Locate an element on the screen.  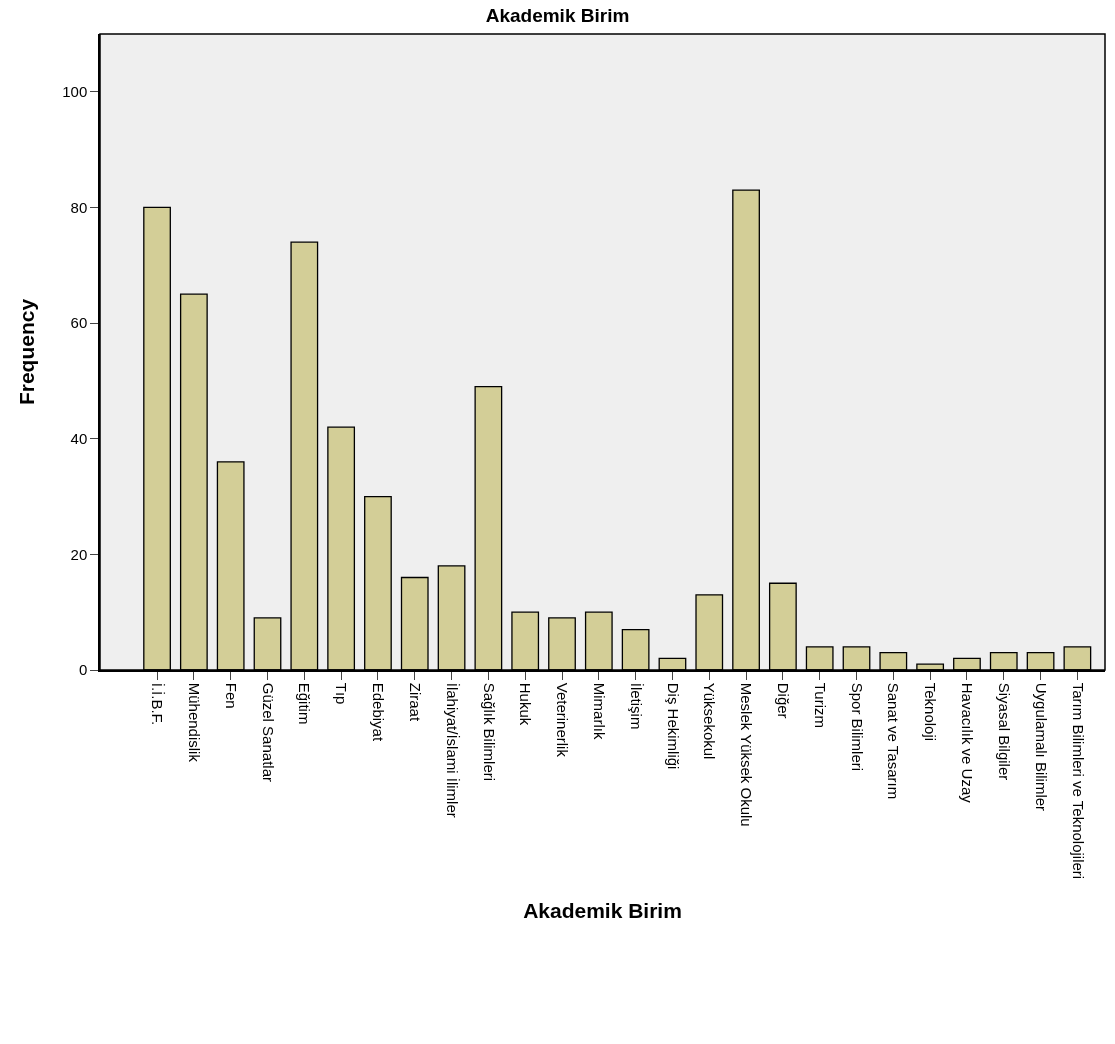
x-tick-label: Diş Hekimliği is located at coordinates (673, 726).